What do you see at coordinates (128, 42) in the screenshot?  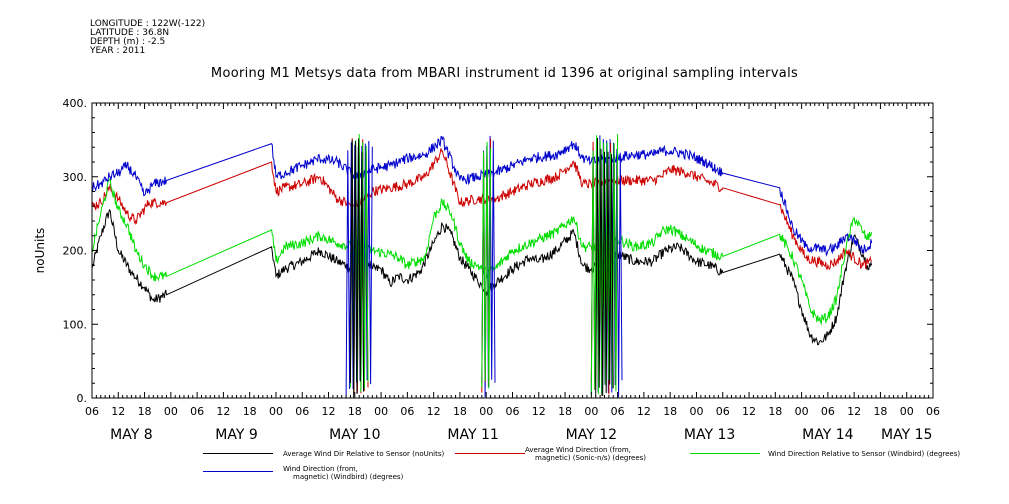 I see `depth-label: DEPTH (m) : -2.5` at bounding box center [128, 42].